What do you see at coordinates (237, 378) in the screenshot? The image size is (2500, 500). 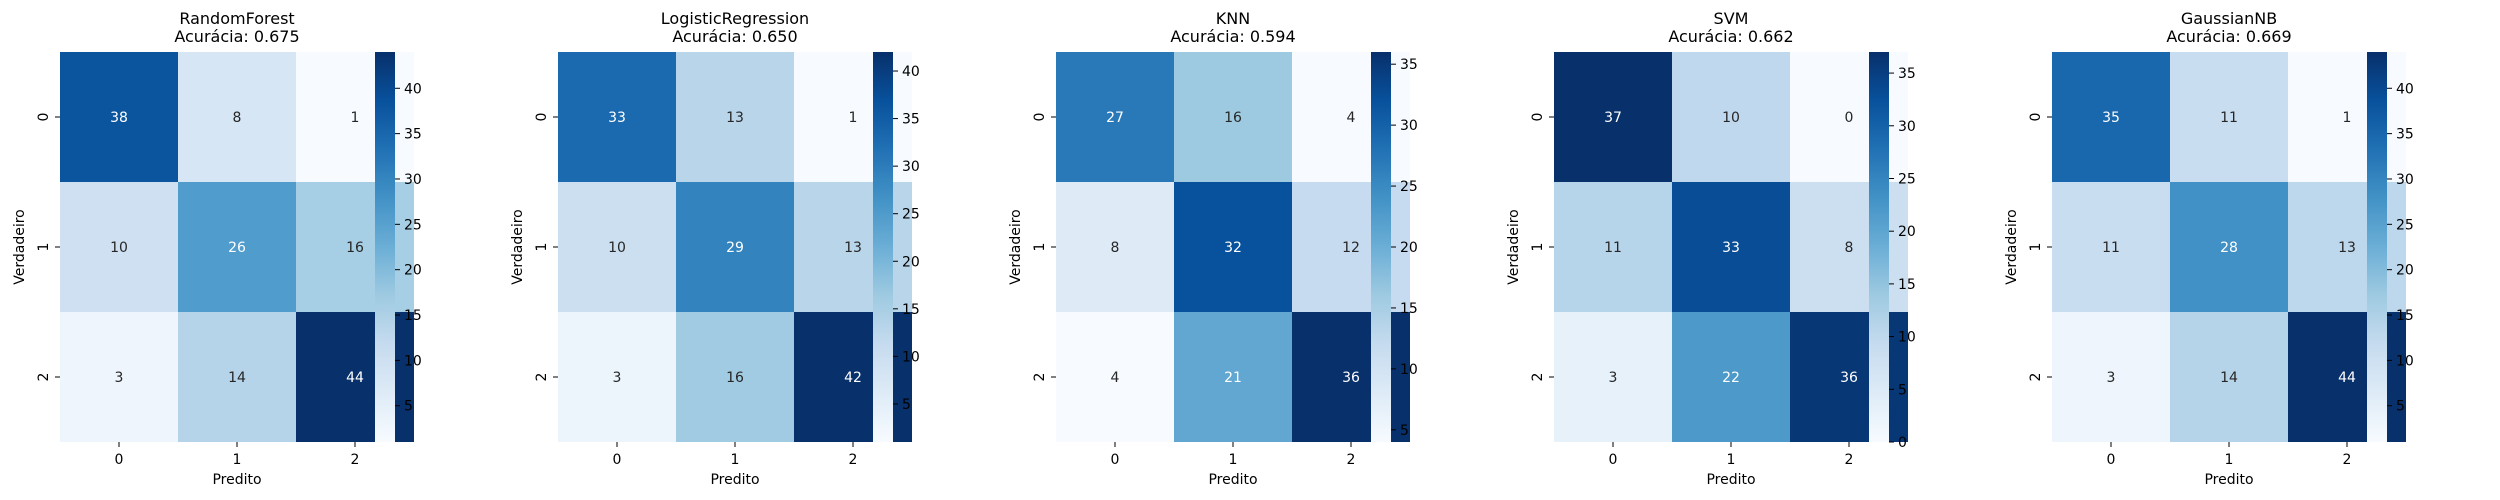 I see `cell-value-label: 14` at bounding box center [237, 378].